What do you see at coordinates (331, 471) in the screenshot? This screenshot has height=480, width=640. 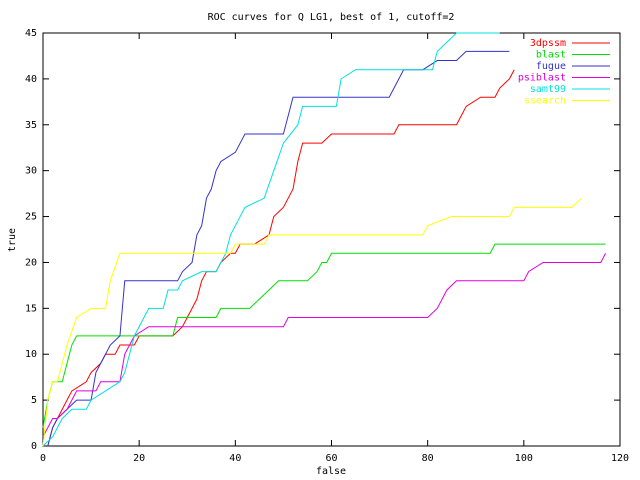 I see `x-axis-label: false` at bounding box center [331, 471].